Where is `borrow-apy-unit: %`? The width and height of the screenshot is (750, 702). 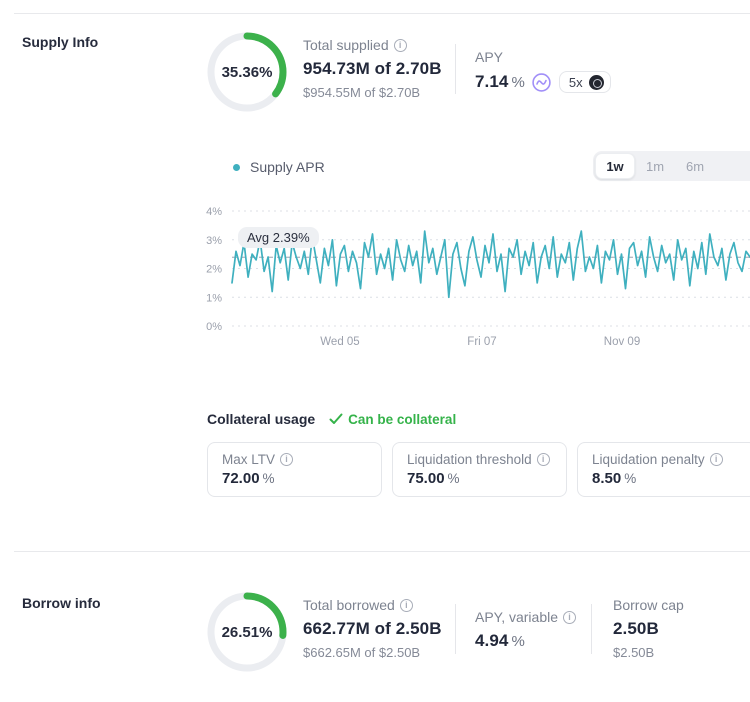
borrow-apy-unit: % is located at coordinates (518, 641).